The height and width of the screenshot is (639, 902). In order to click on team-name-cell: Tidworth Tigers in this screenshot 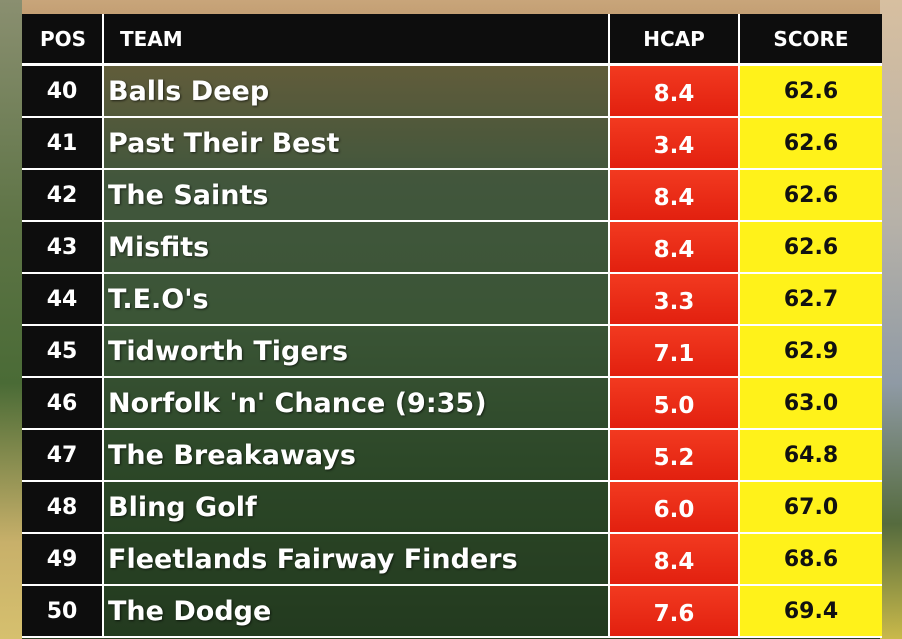, I will do `click(357, 352)`.